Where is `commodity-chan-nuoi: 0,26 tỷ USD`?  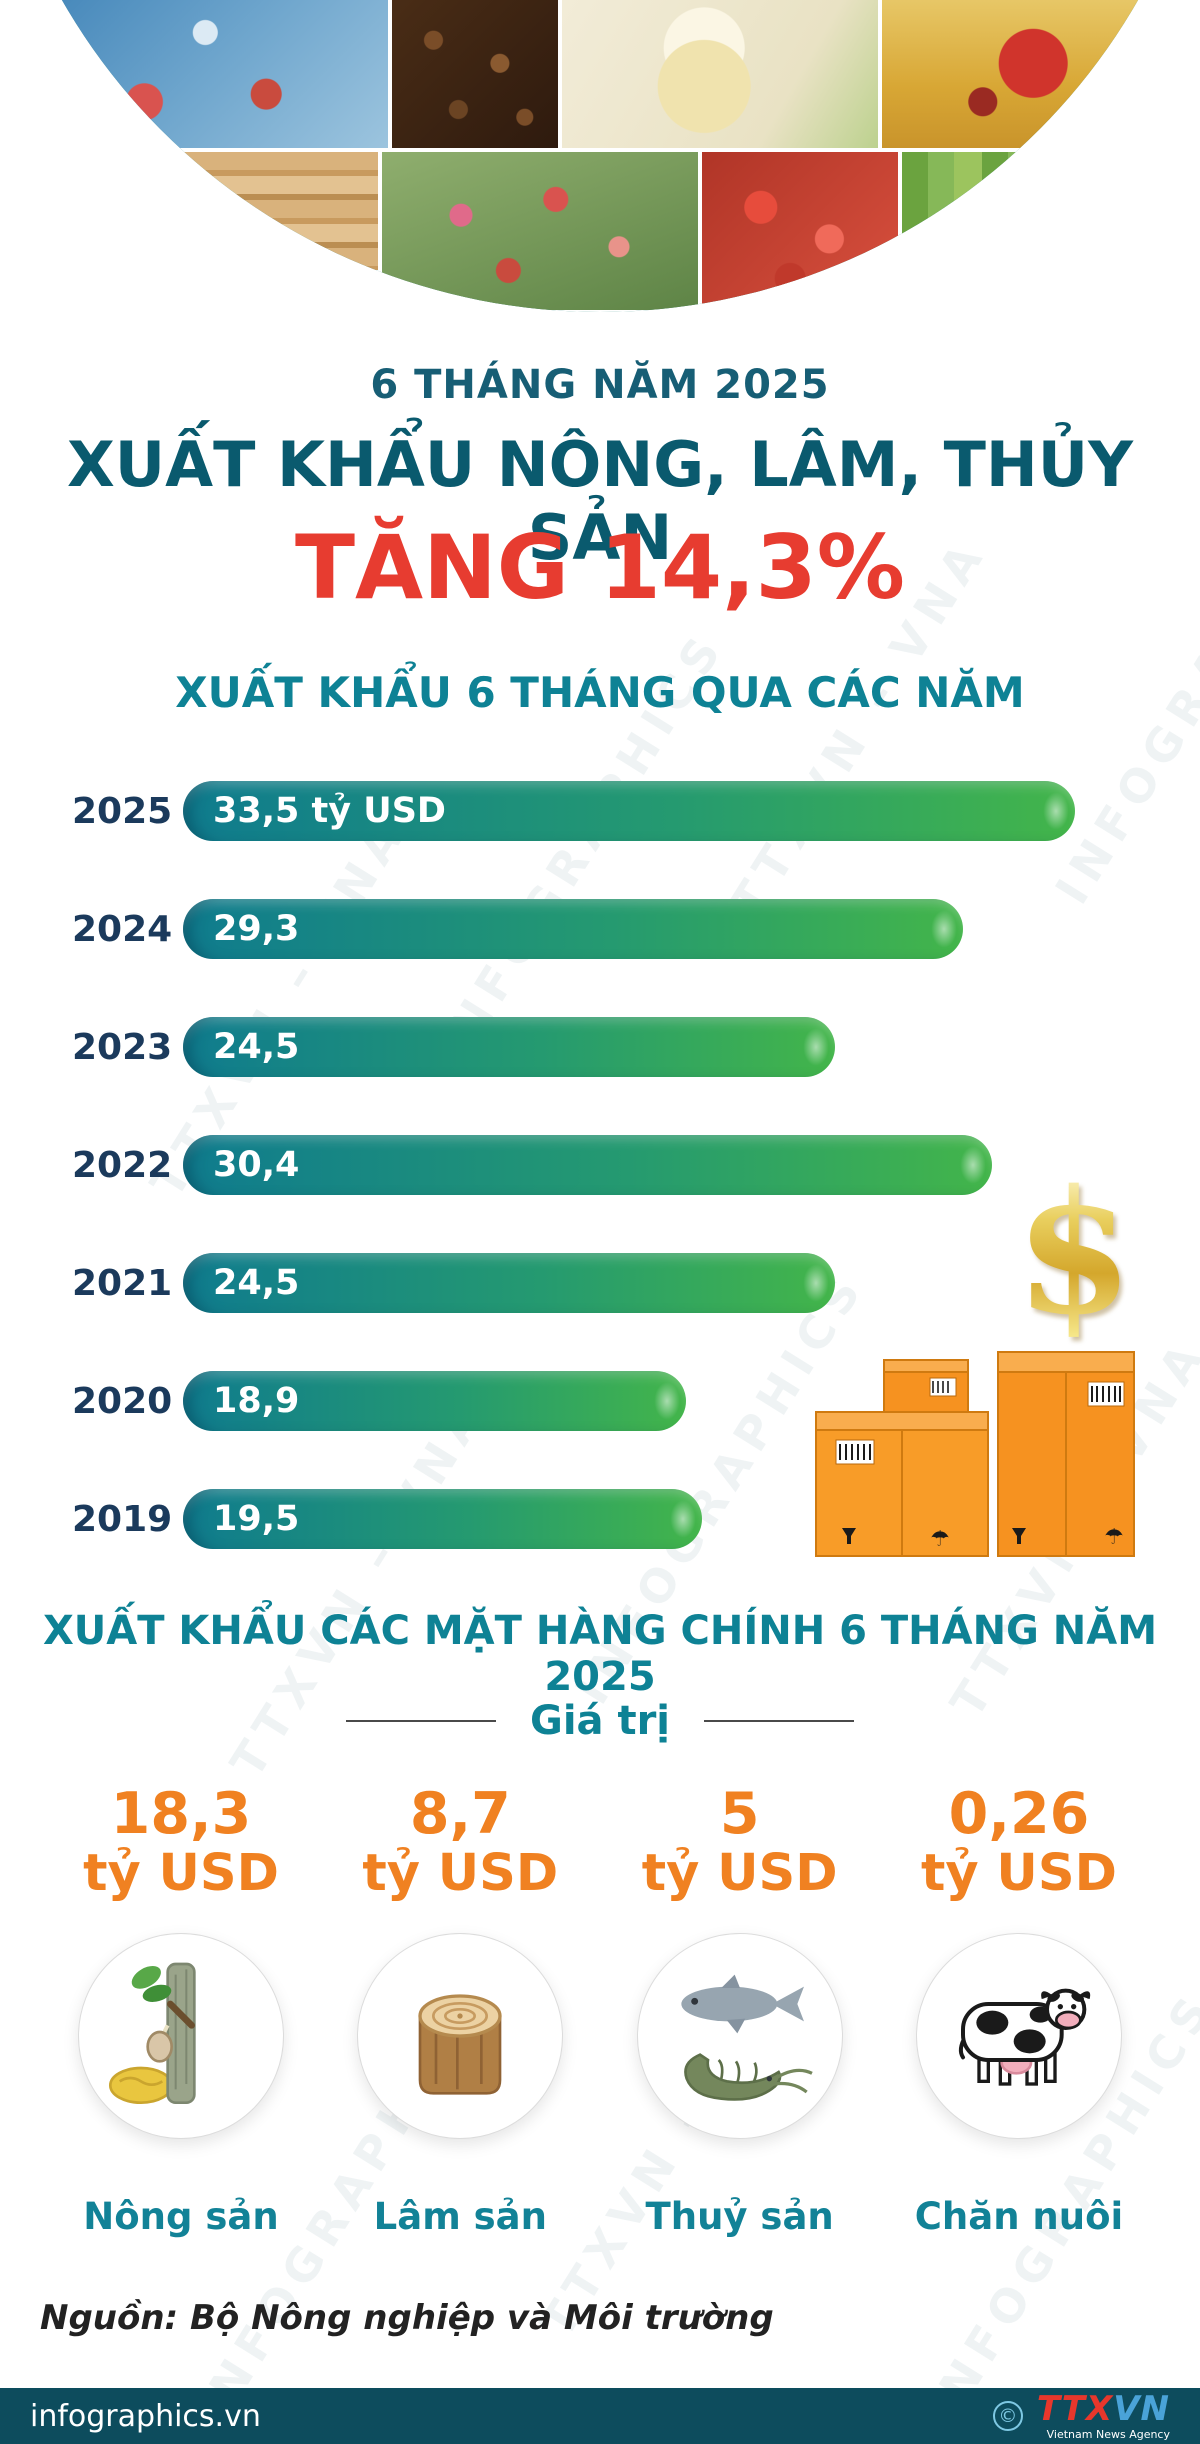 commodity-chan-nuoi: 0,26 tỷ USD is located at coordinates (1019, 2009).